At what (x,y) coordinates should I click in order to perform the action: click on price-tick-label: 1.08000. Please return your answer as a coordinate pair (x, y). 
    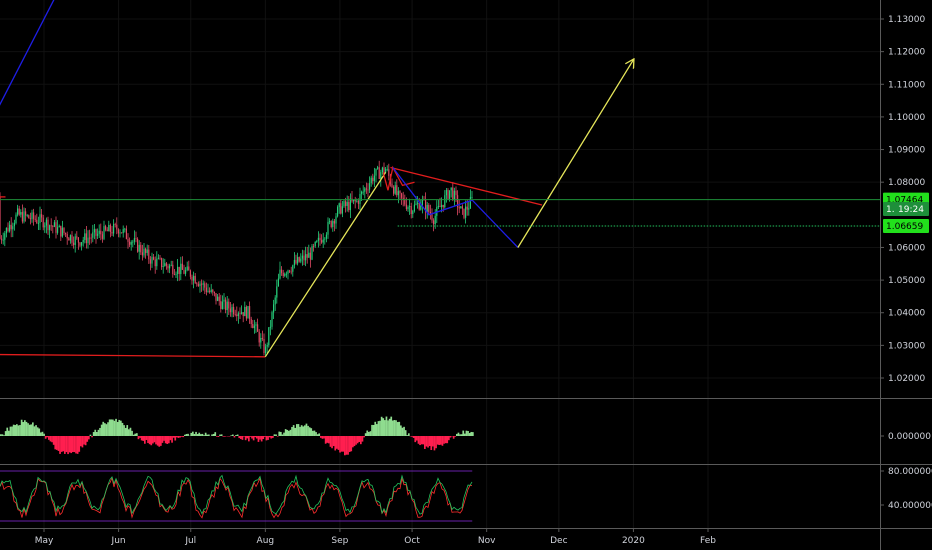
    Looking at the image, I should click on (906, 183).